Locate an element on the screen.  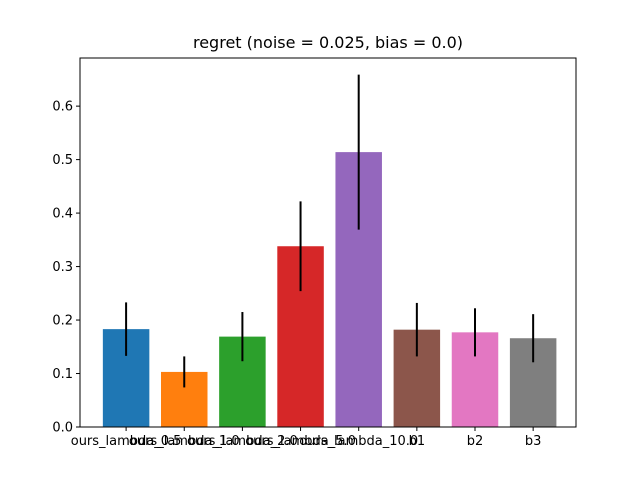
x-tick-label: ours_lambda_2.0 is located at coordinates (242, 441).